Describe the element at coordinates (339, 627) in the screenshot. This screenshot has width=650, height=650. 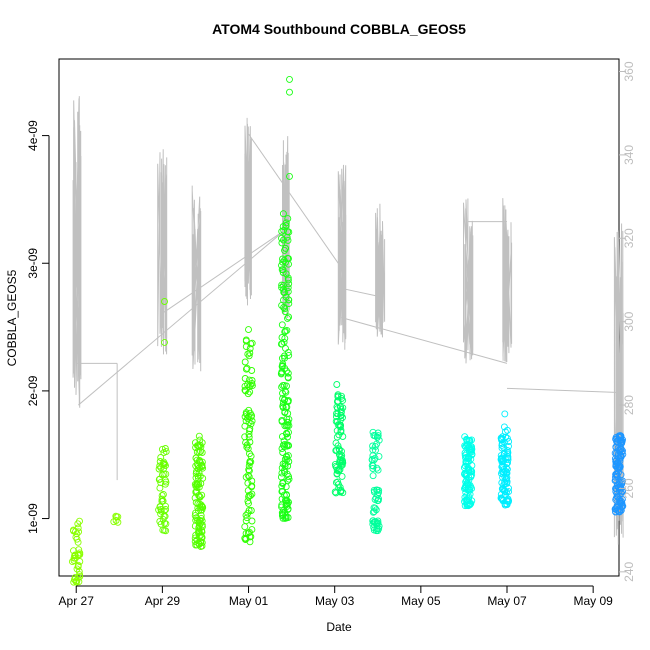
I see `x-axis-label: Date` at that location.